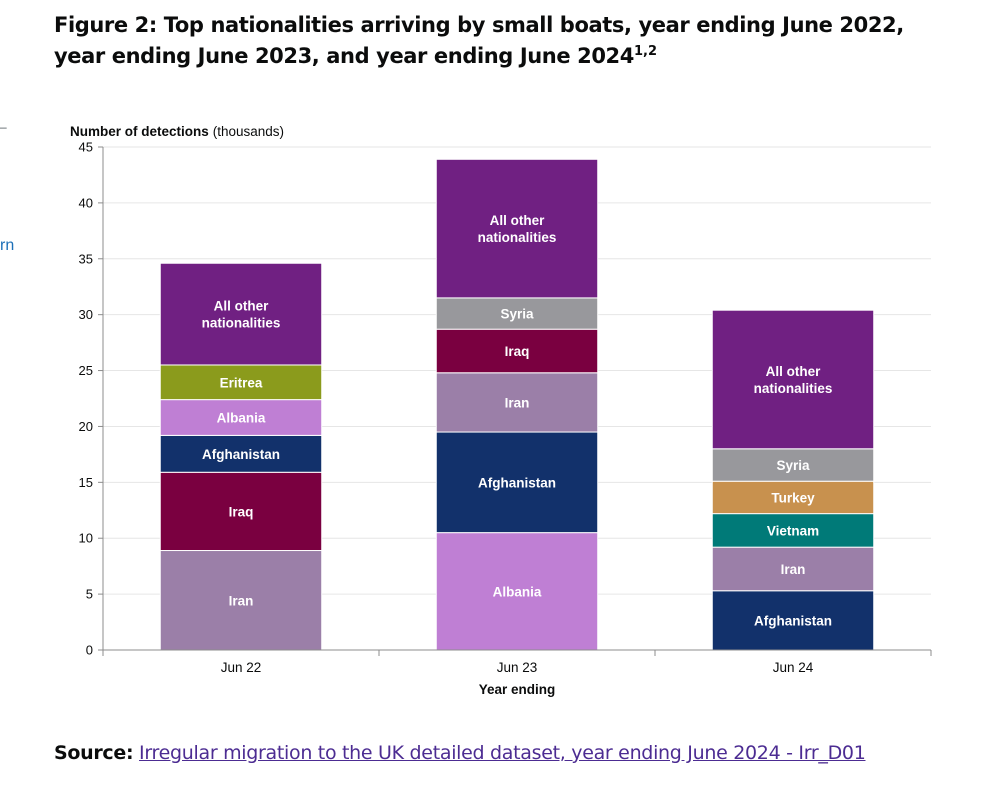 This screenshot has width=992, height=790. Describe the element at coordinates (139, 131) in the screenshot. I see `y-axis-label: Number of detections` at that location.